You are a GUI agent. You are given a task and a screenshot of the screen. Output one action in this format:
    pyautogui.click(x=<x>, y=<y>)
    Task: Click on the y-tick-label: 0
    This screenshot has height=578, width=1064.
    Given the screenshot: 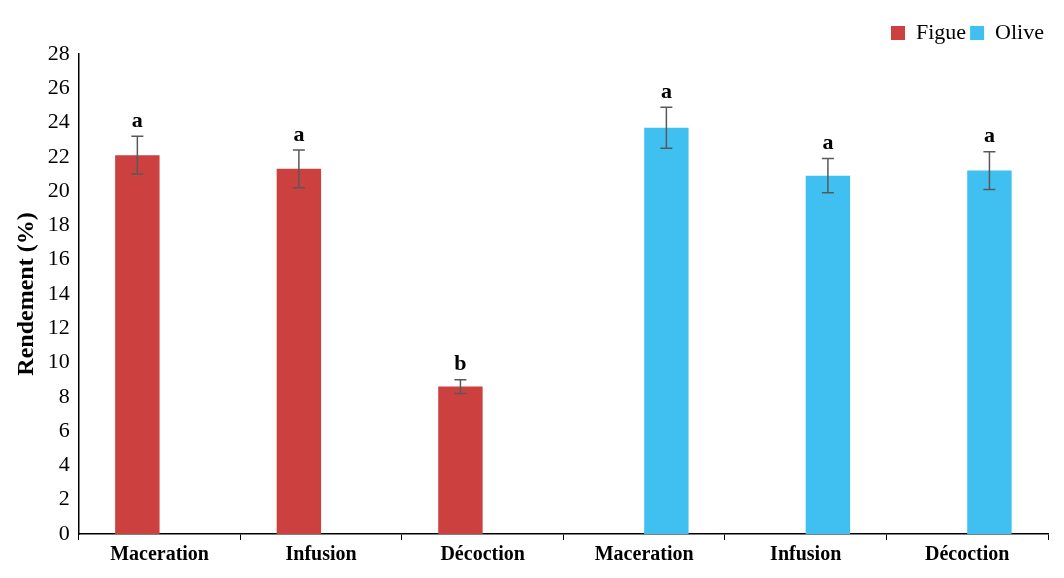 What is the action you would take?
    pyautogui.click(x=64, y=532)
    